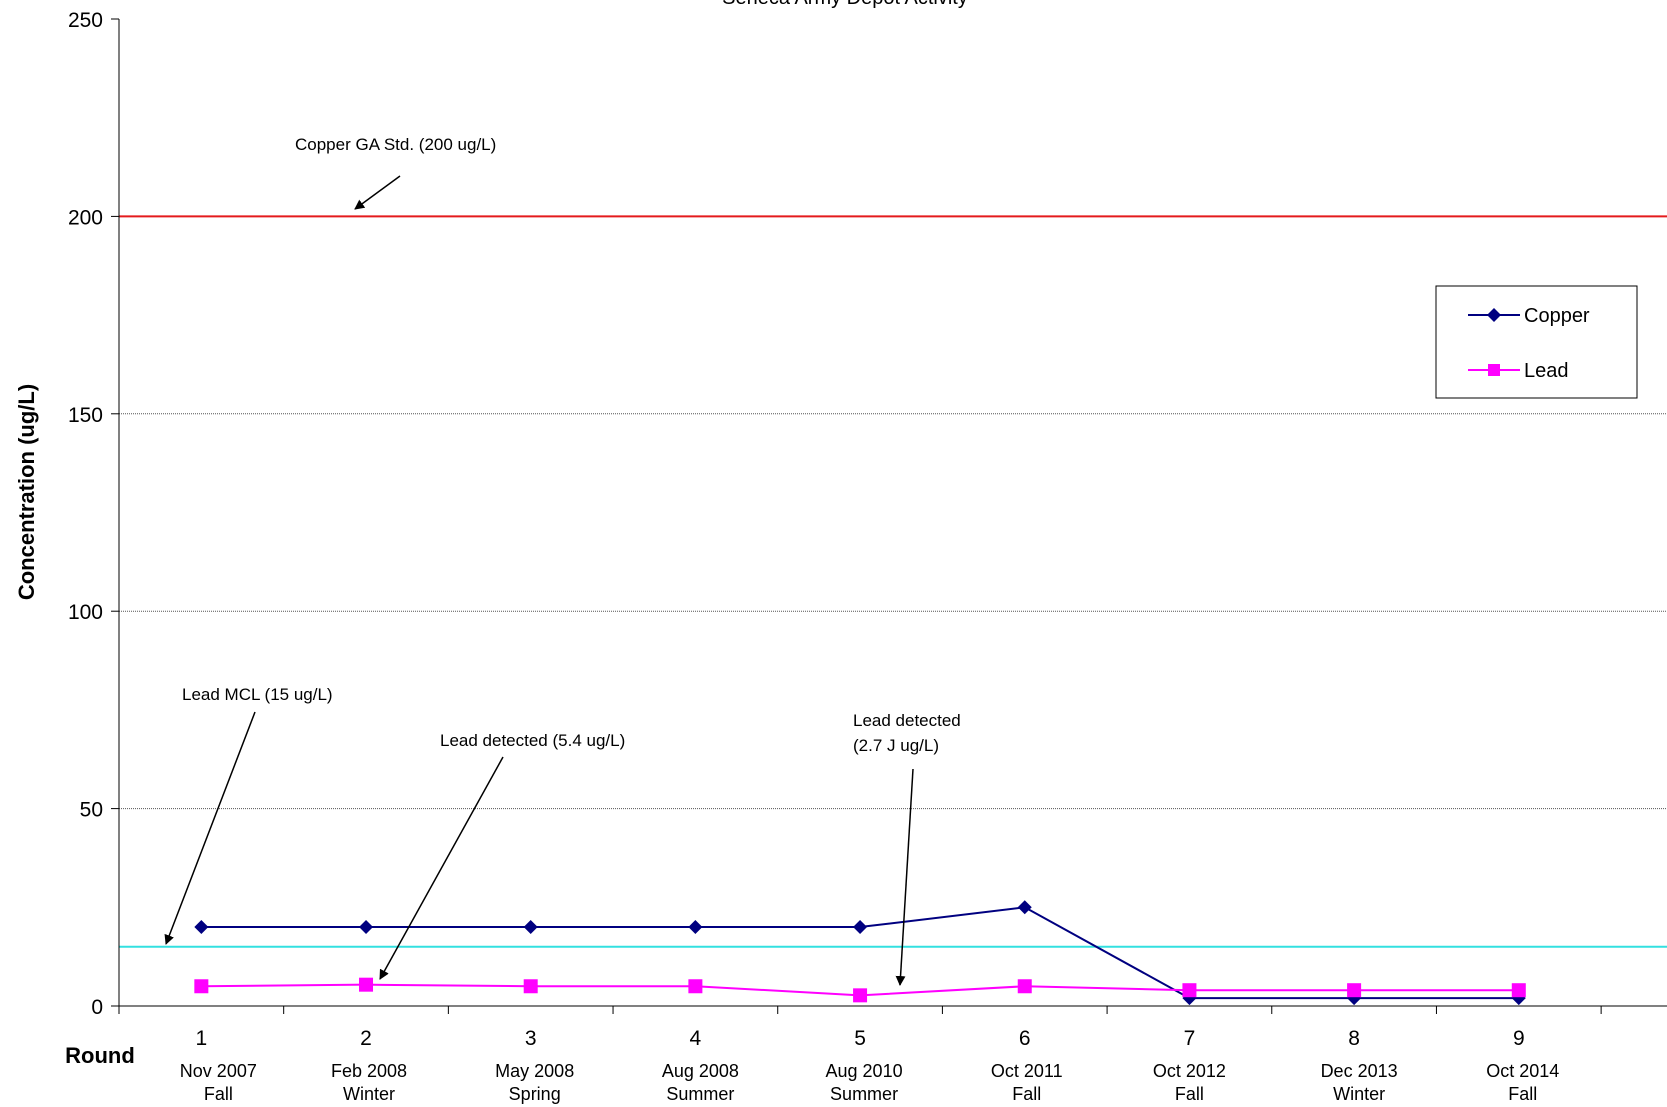 The image size is (1667, 1107). Describe the element at coordinates (366, 1038) in the screenshot. I see `x-tick-label-2: 2` at that location.